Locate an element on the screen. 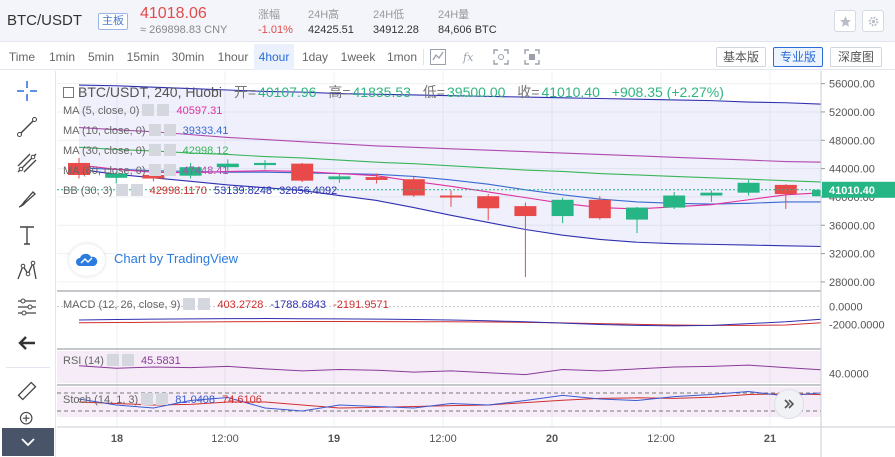 Image resolution: width=895 pixels, height=457 pixels. collapse-tools-button is located at coordinates (28, 442).